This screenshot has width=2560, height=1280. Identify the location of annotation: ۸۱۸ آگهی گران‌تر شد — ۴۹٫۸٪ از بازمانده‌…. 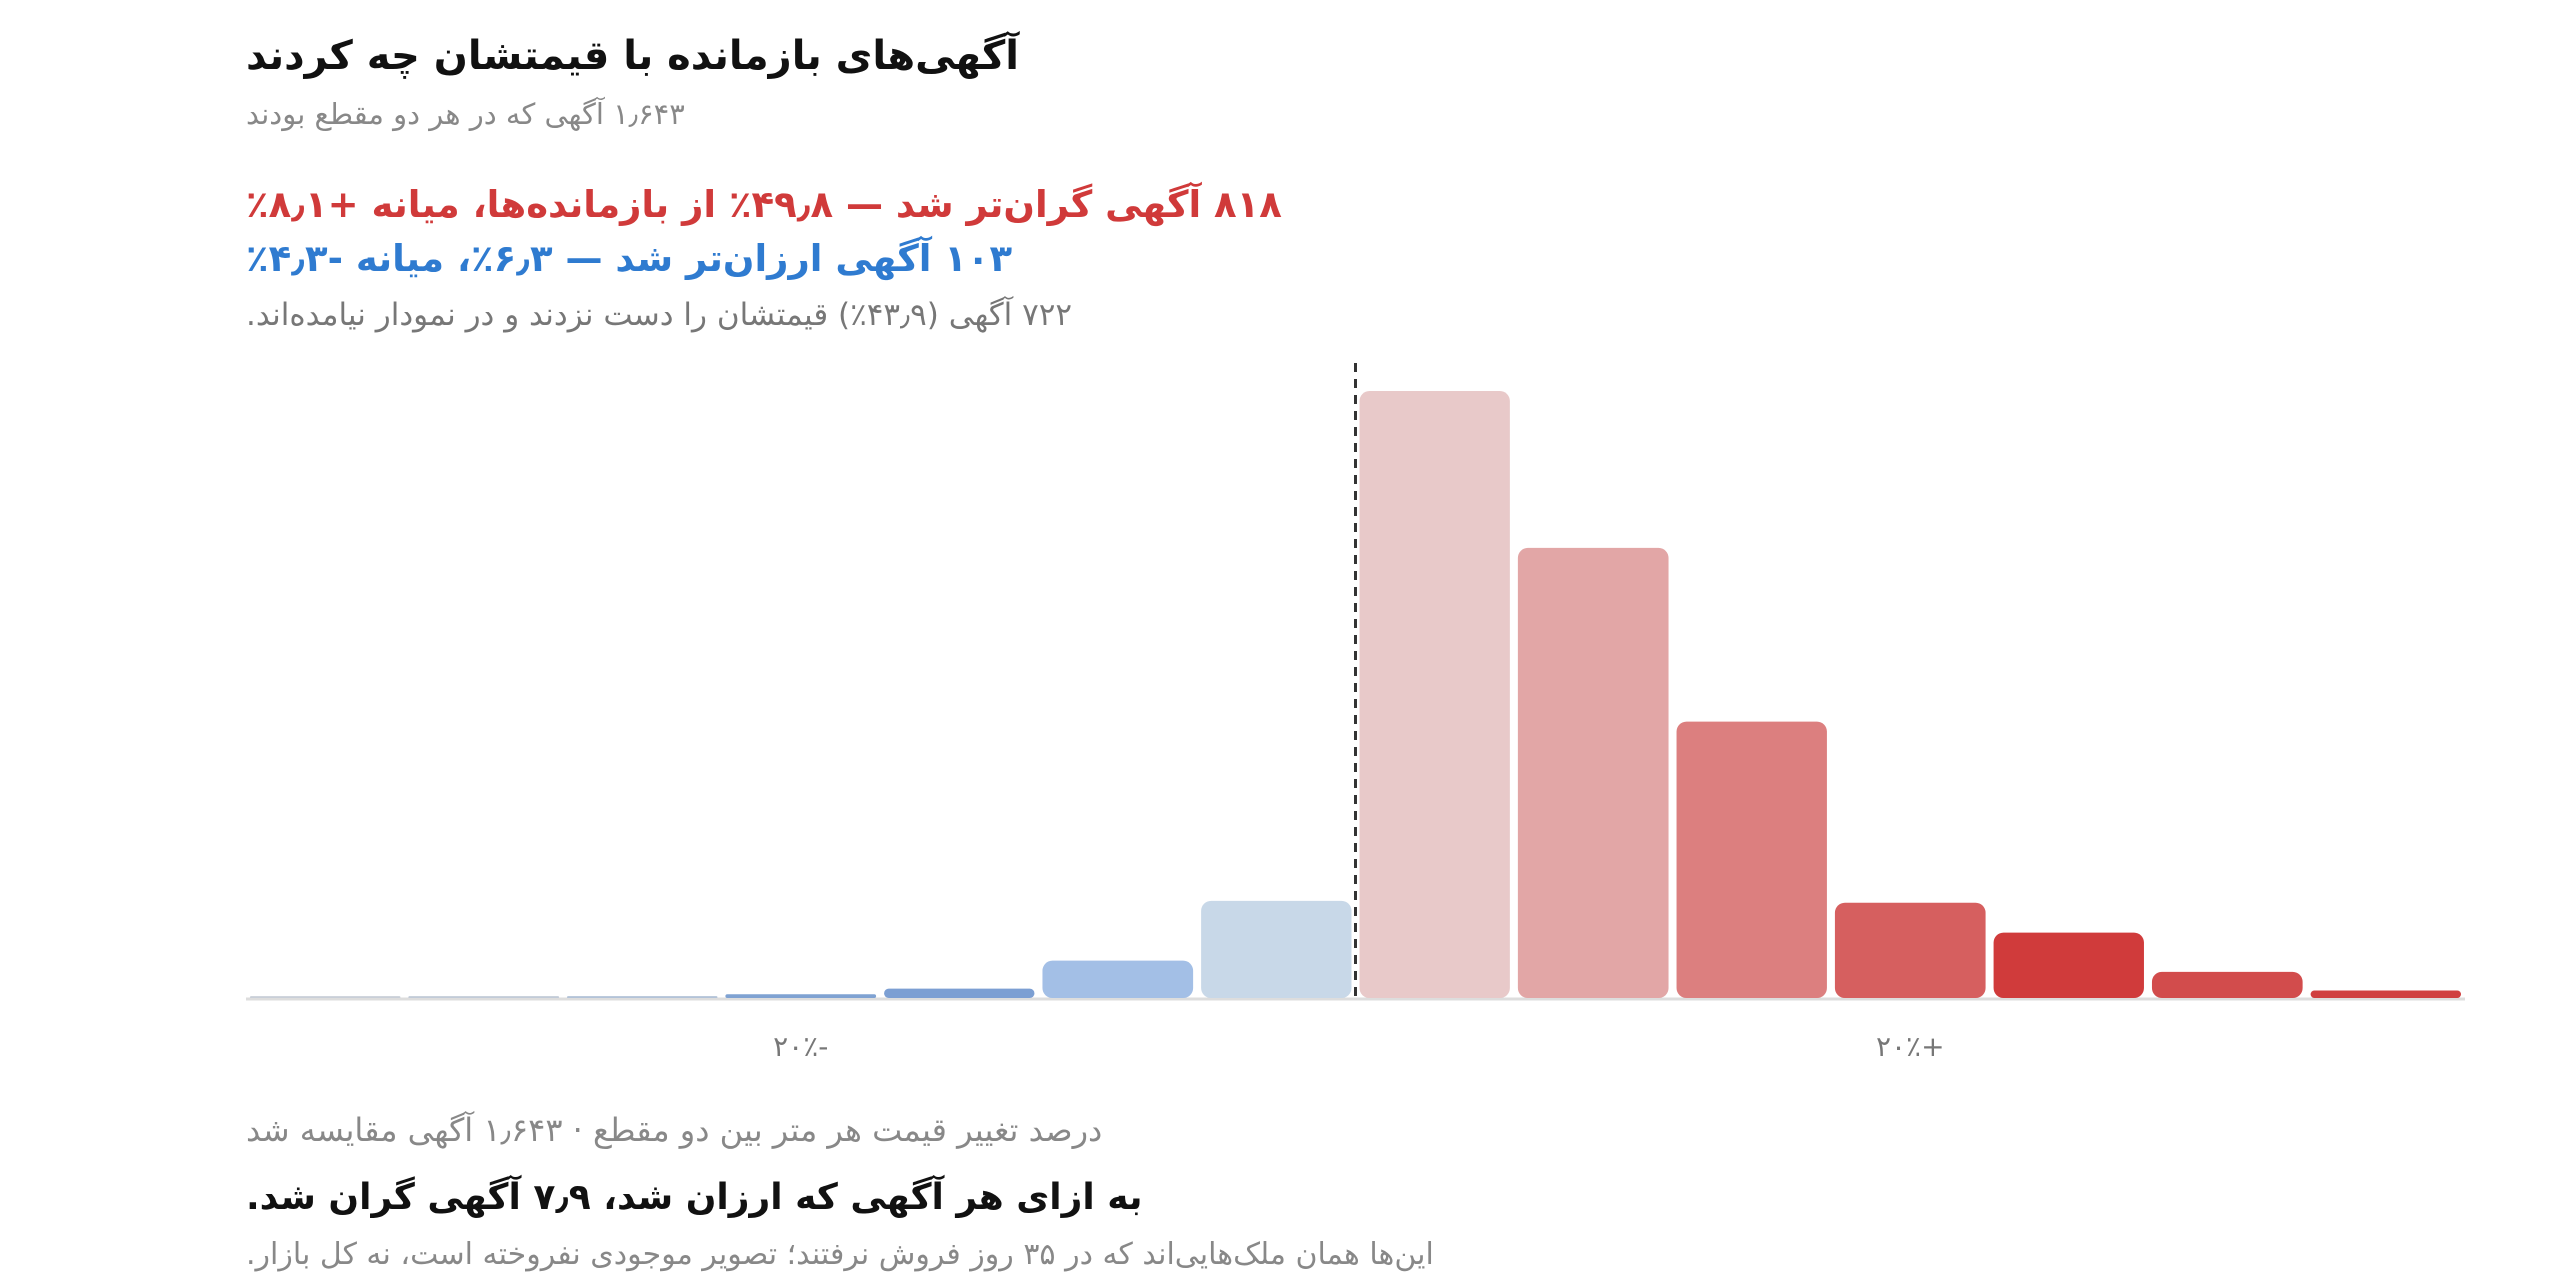
(764, 204).